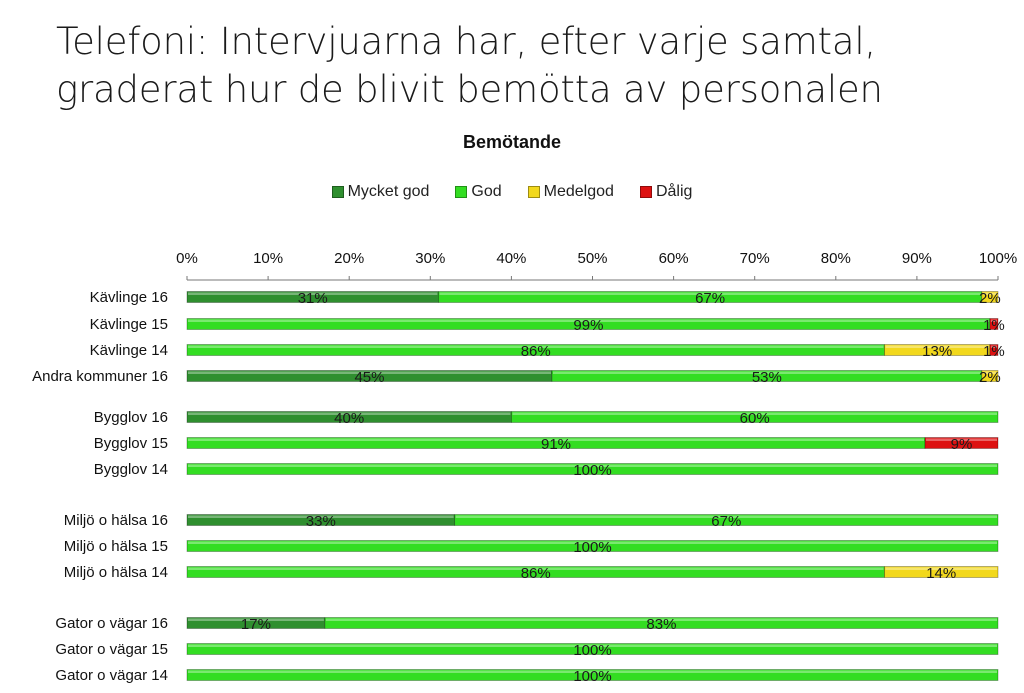 This screenshot has width=1024, height=693. I want to click on data-label: 53%, so click(767, 377).